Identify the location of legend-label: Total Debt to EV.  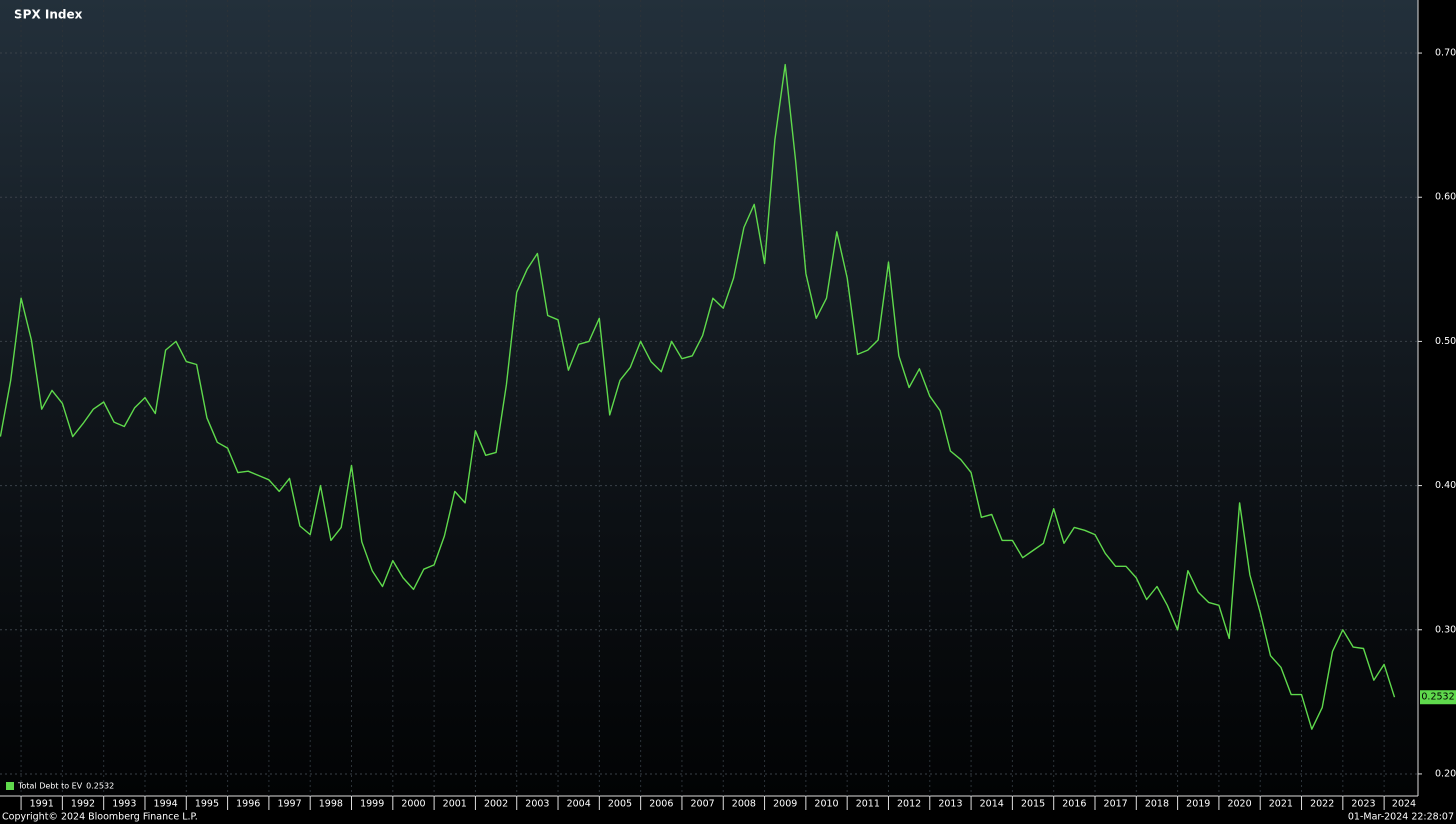
(50, 786).